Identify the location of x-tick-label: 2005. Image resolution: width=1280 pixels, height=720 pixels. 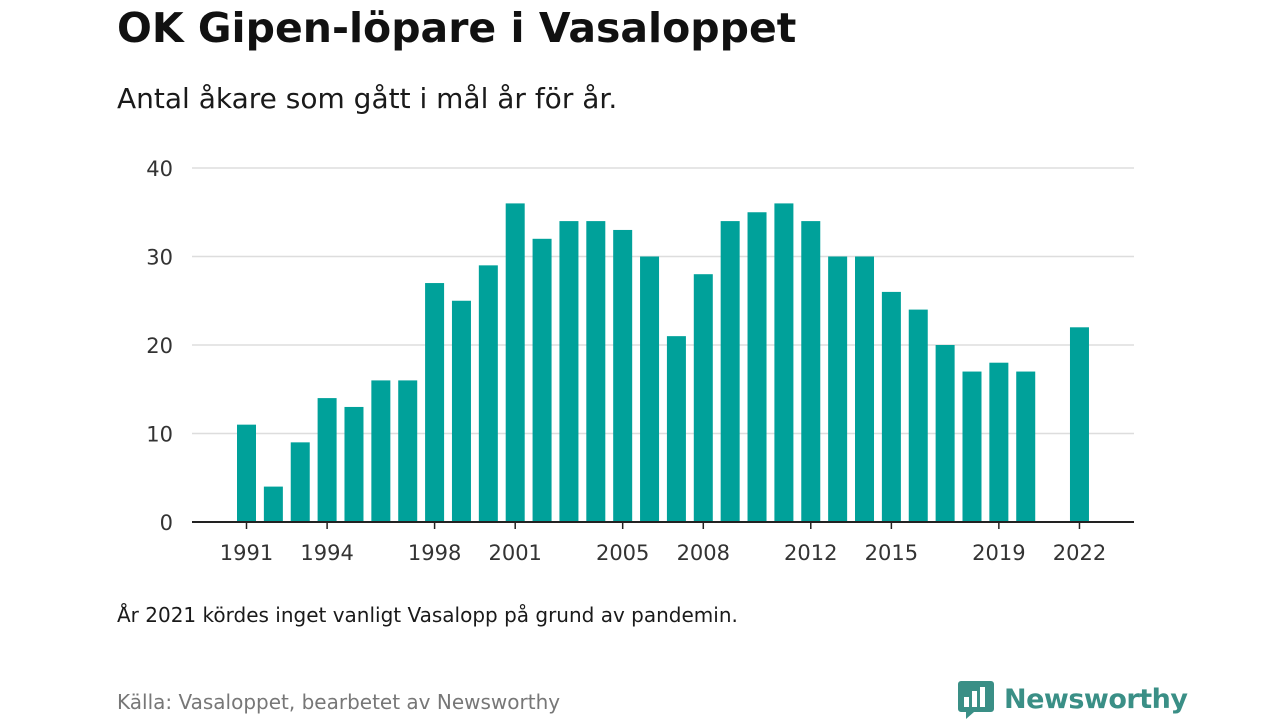
(622, 553).